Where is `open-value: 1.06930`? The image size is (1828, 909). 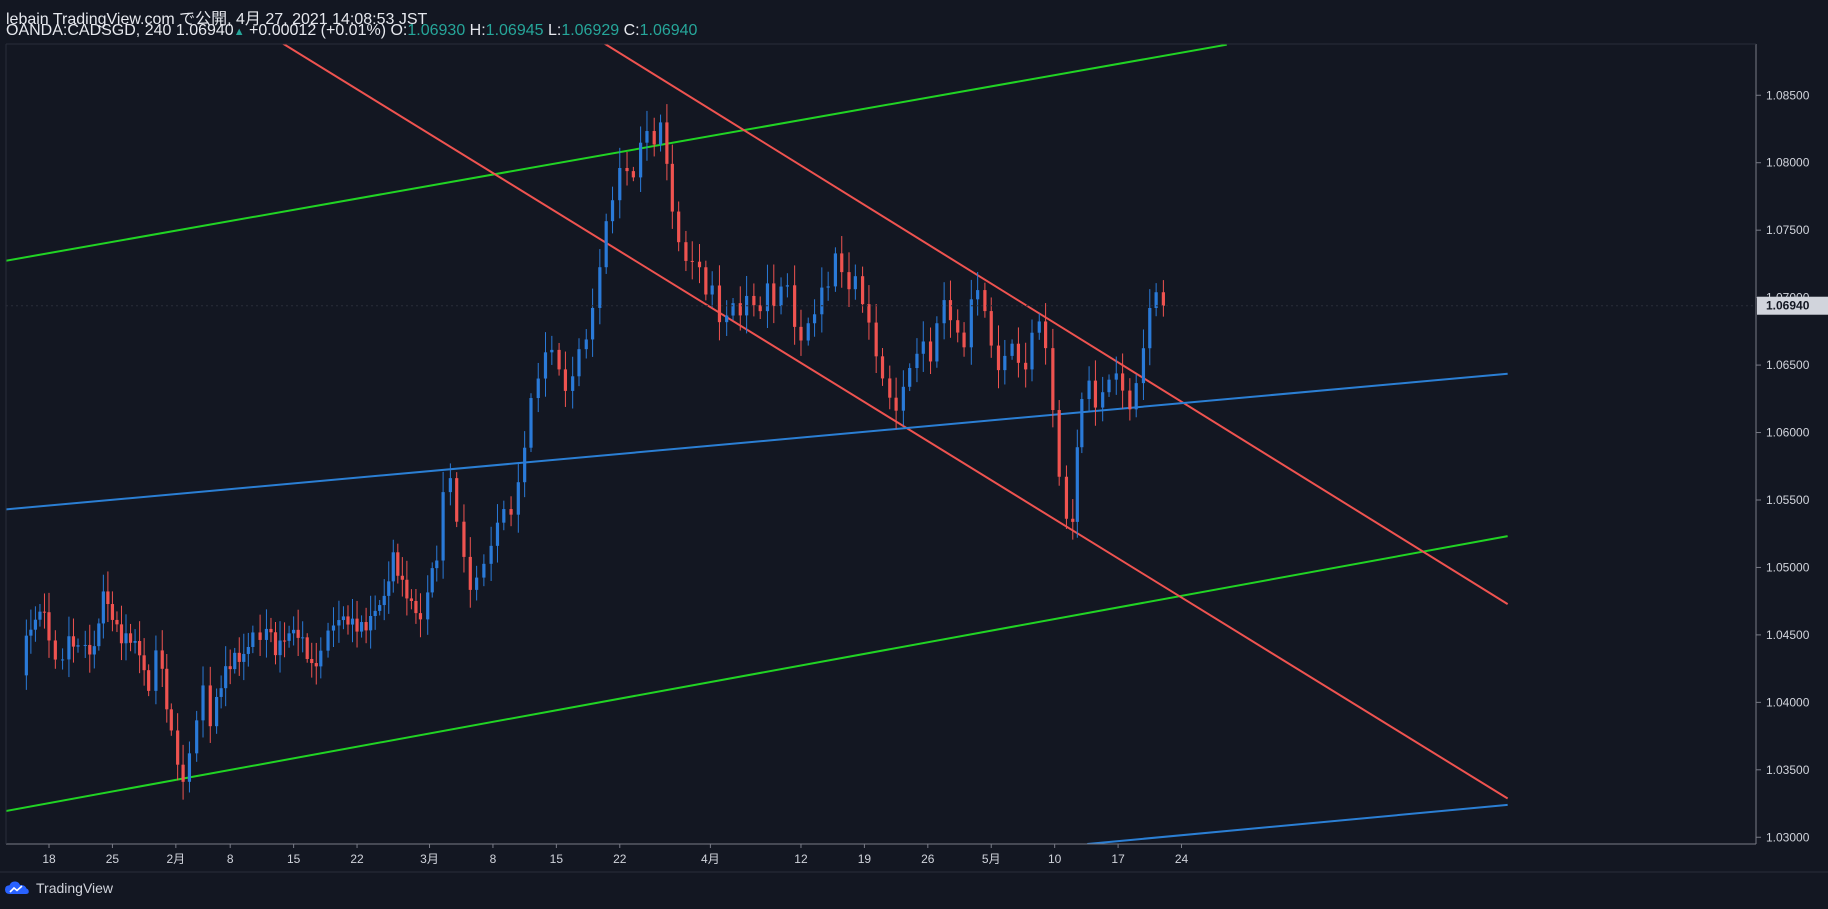 open-value: 1.06930 is located at coordinates (436, 30).